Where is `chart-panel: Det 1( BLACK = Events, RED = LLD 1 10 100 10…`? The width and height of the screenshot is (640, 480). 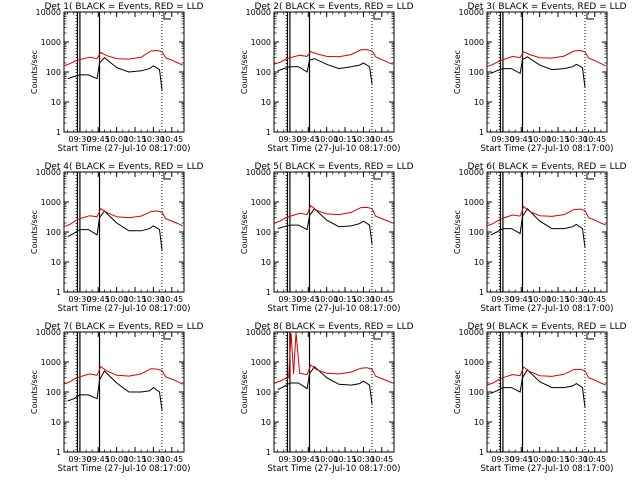 chart-panel: Det 1( BLACK = Events, RED = LLD 1 10 100 10… is located at coordinates (117, 78).